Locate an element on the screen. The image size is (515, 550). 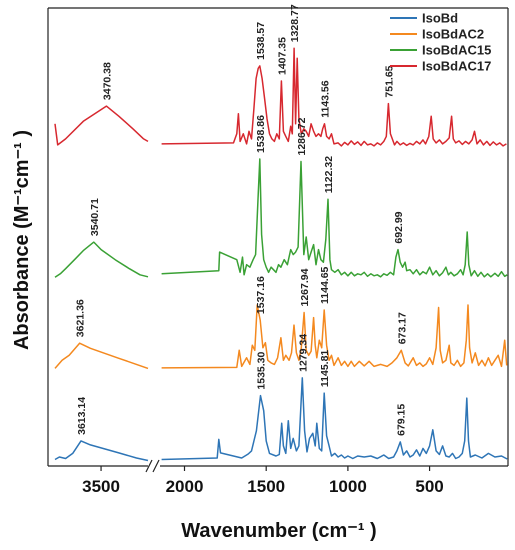
axis-break-mark is located at coordinates (152, 466).